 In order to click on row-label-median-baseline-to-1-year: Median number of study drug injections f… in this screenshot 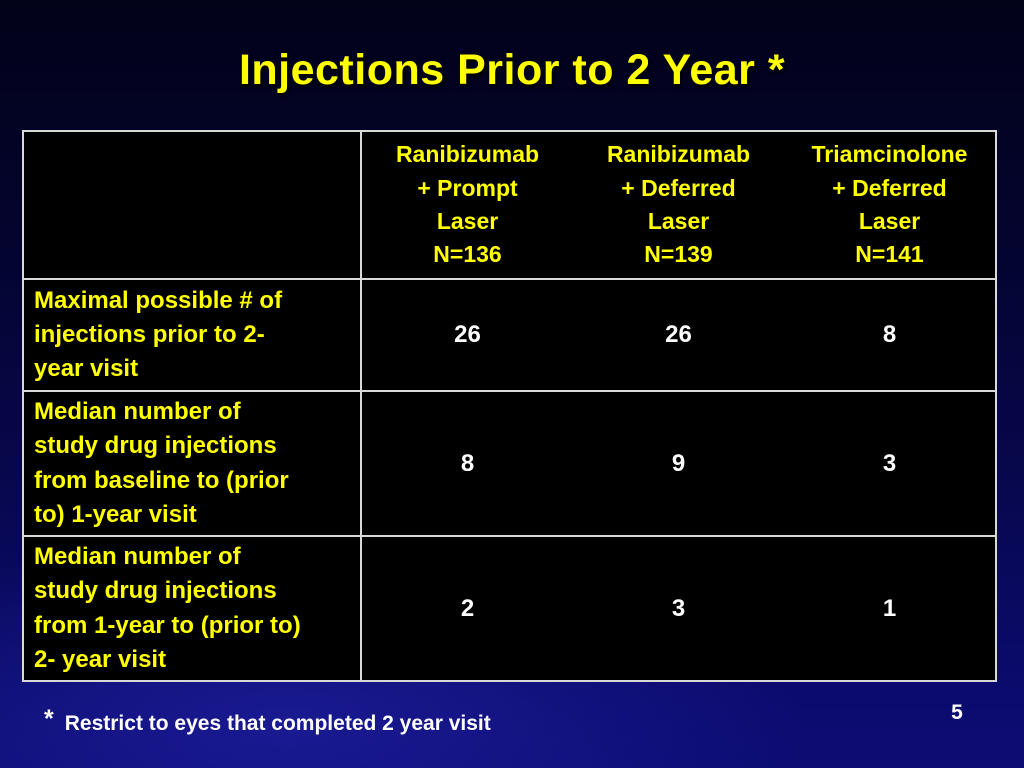, I will do `click(193, 462)`.